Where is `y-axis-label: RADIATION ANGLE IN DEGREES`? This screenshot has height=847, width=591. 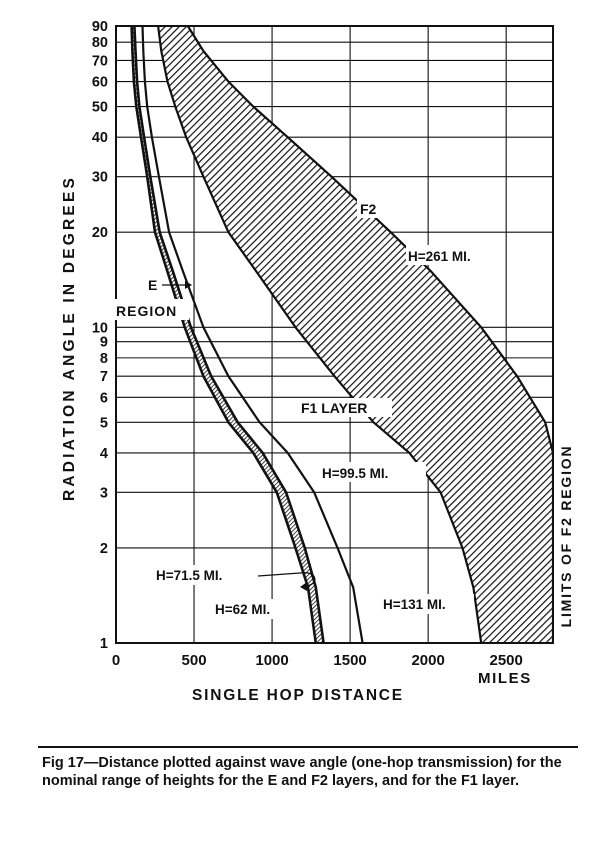
y-axis-label: RADIATION ANGLE IN DEGREES is located at coordinates (69, 338).